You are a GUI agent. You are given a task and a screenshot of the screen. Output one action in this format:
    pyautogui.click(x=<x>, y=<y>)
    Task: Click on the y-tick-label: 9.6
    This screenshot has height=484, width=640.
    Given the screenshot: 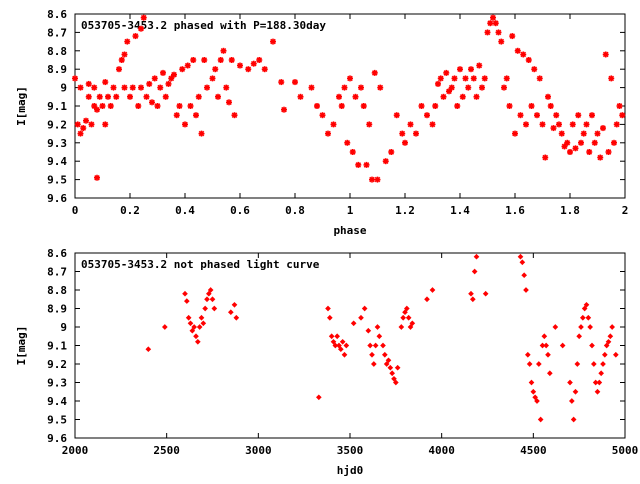 What is the action you would take?
    pyautogui.click(x=57, y=438)
    